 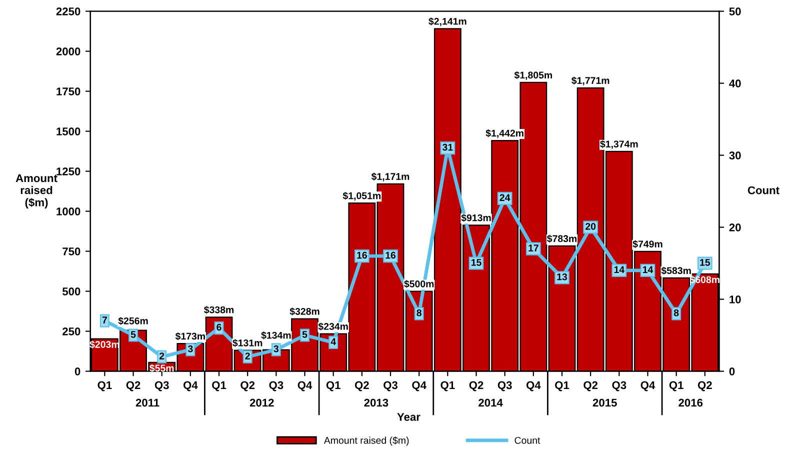 I want to click on text: 2013, so click(x=376, y=402).